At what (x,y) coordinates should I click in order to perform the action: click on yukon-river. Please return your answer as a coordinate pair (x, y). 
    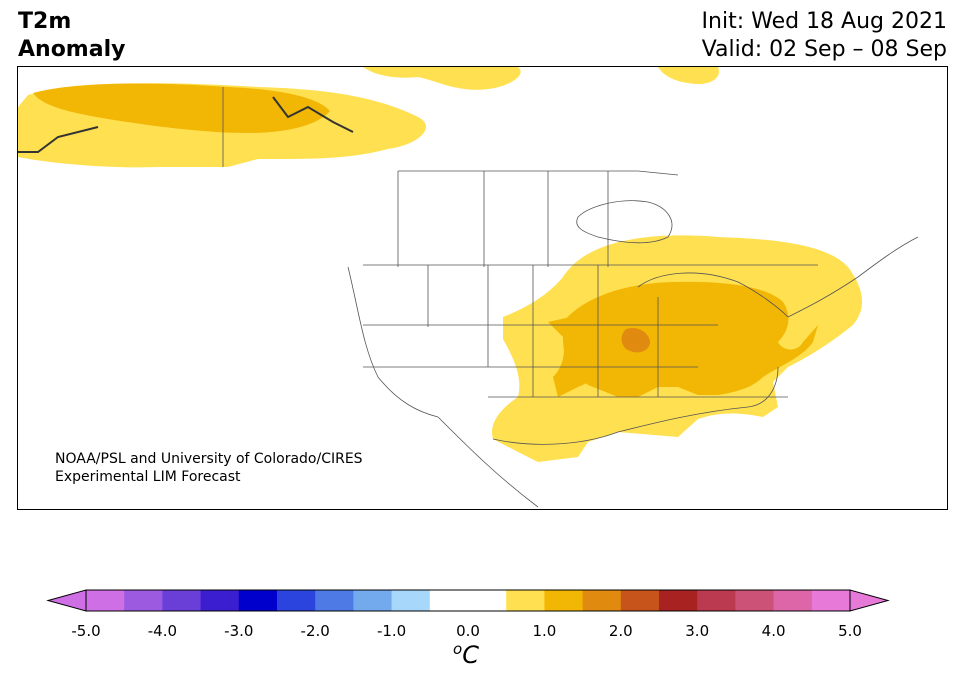
    Looking at the image, I should click on (58, 139).